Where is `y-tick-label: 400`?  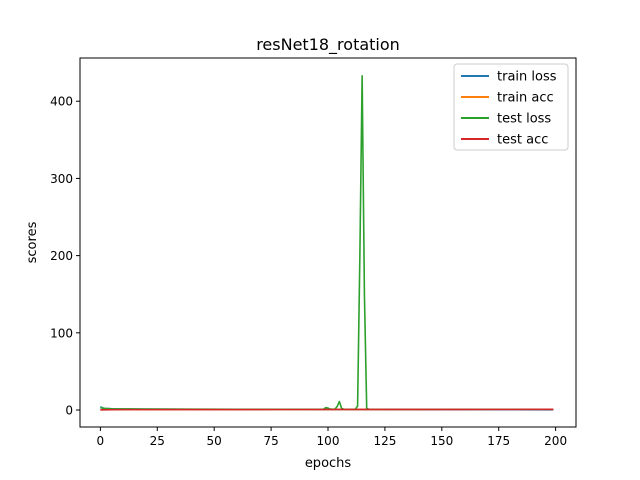 y-tick-label: 400 is located at coordinates (61, 102).